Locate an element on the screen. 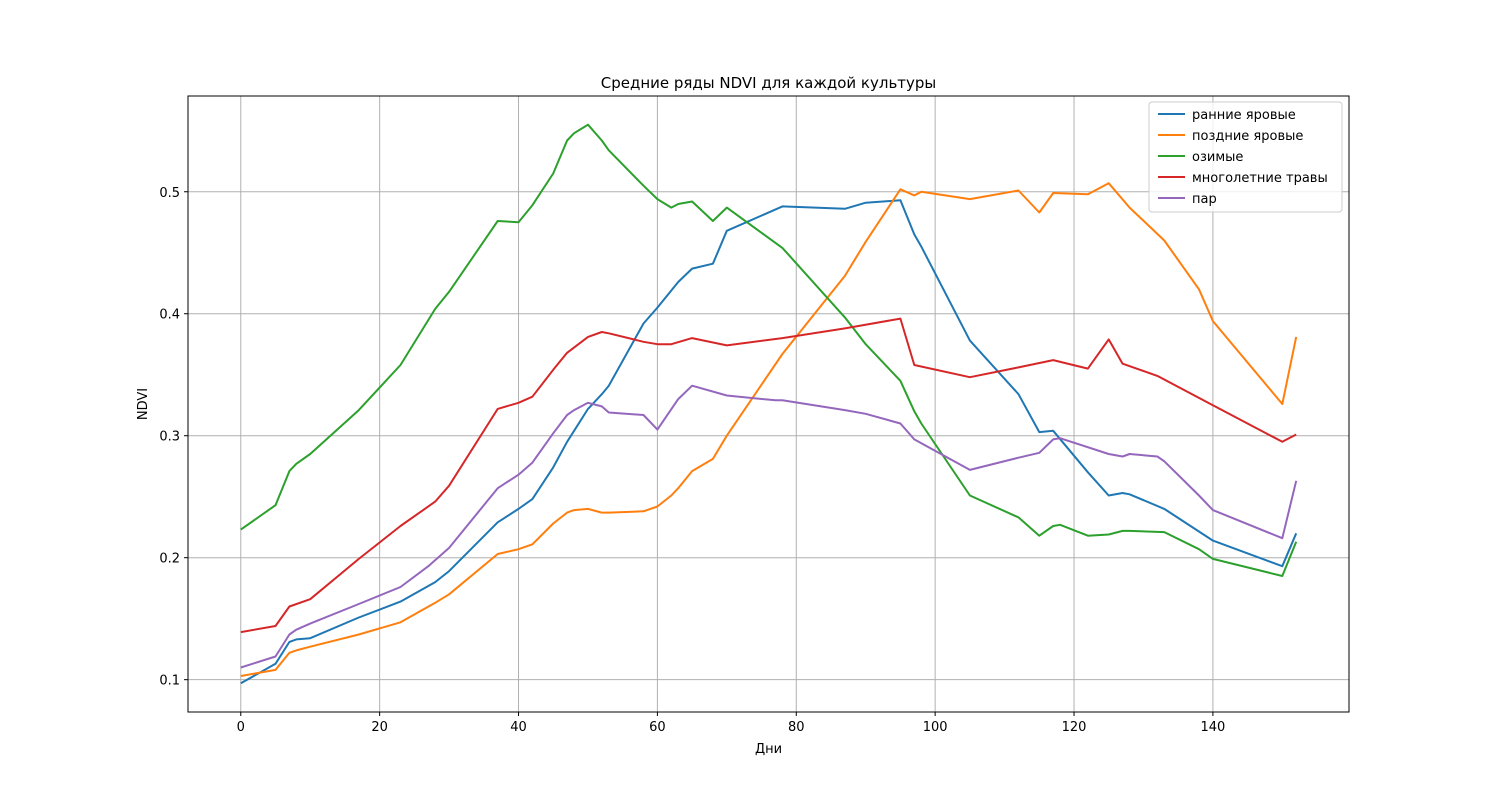 This screenshot has width=1500, height=800. x-axis-ticks: 0 20 40 60 80 100 120 140 is located at coordinates (731, 723).